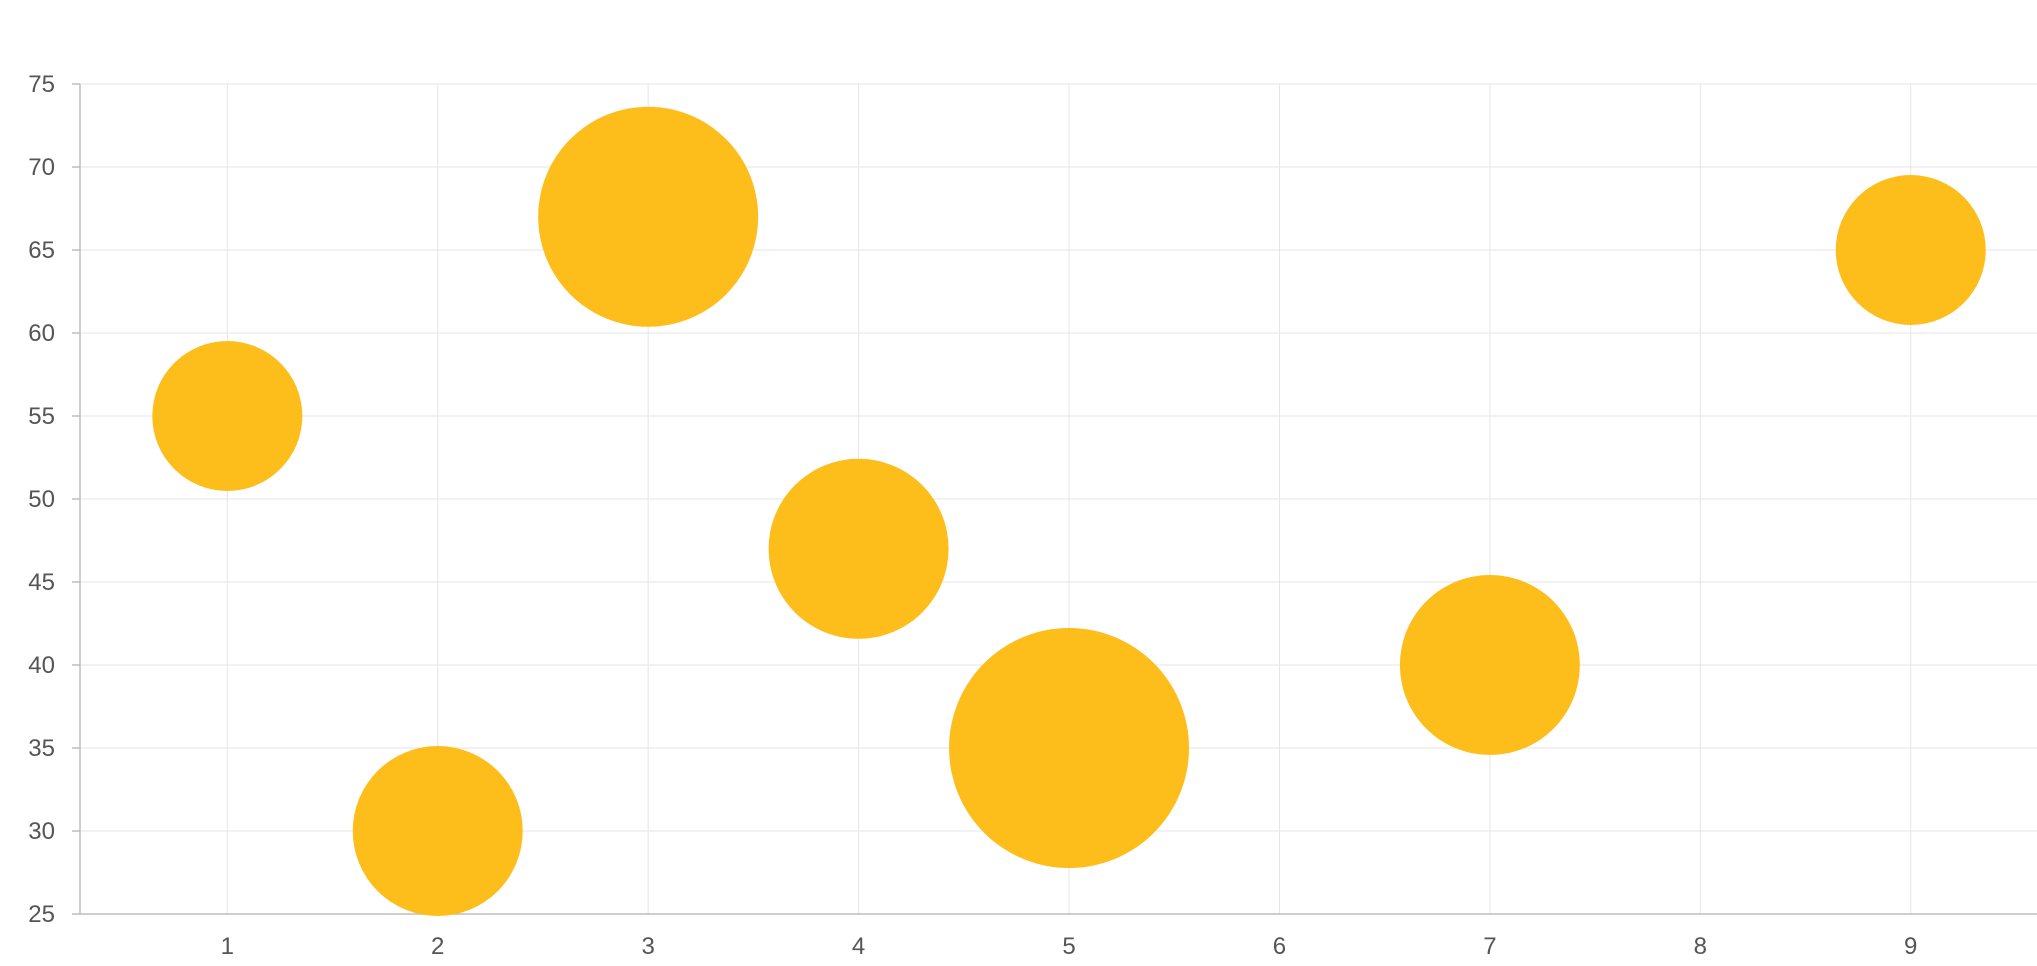 This screenshot has width=2037, height=966. What do you see at coordinates (41, 914) in the screenshot?
I see `y-tick-label: 25` at bounding box center [41, 914].